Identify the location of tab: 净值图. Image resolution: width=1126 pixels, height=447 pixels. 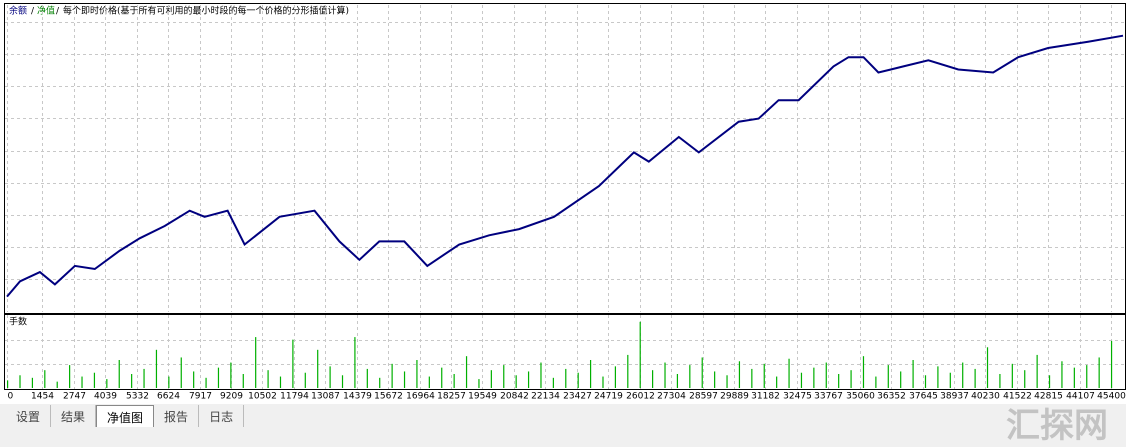
(125, 416).